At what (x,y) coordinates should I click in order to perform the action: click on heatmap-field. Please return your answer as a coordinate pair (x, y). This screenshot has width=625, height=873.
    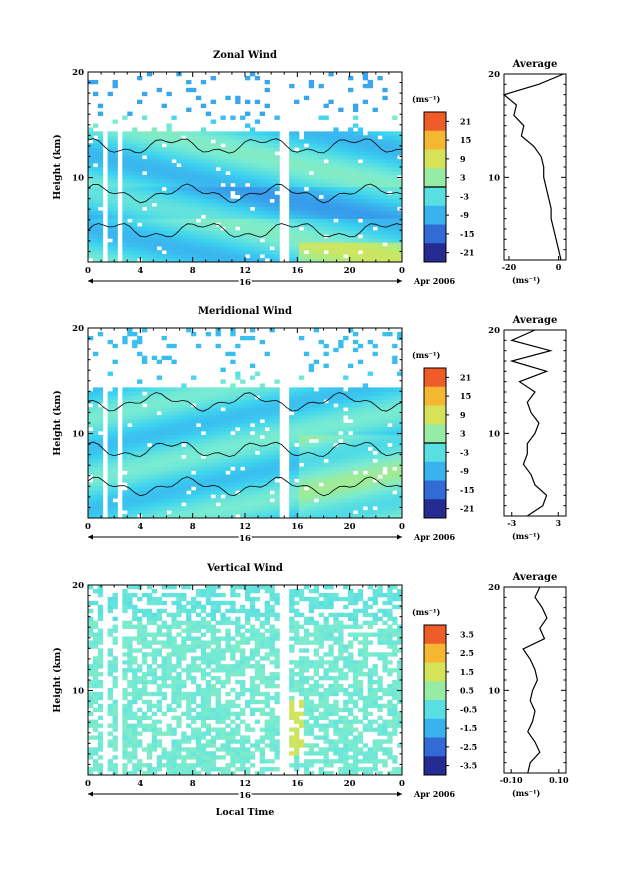
    Looking at the image, I should click on (245, 423).